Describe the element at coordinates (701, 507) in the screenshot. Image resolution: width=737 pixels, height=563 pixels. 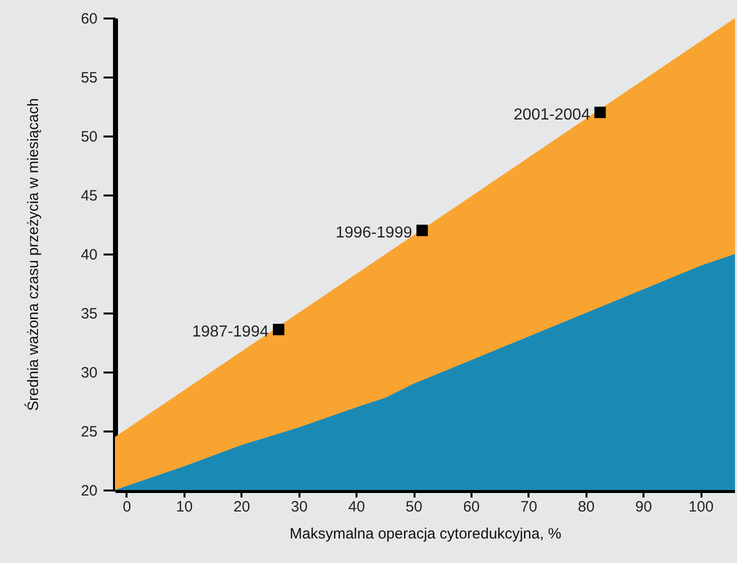
I see `x-tick-label: 100` at that location.